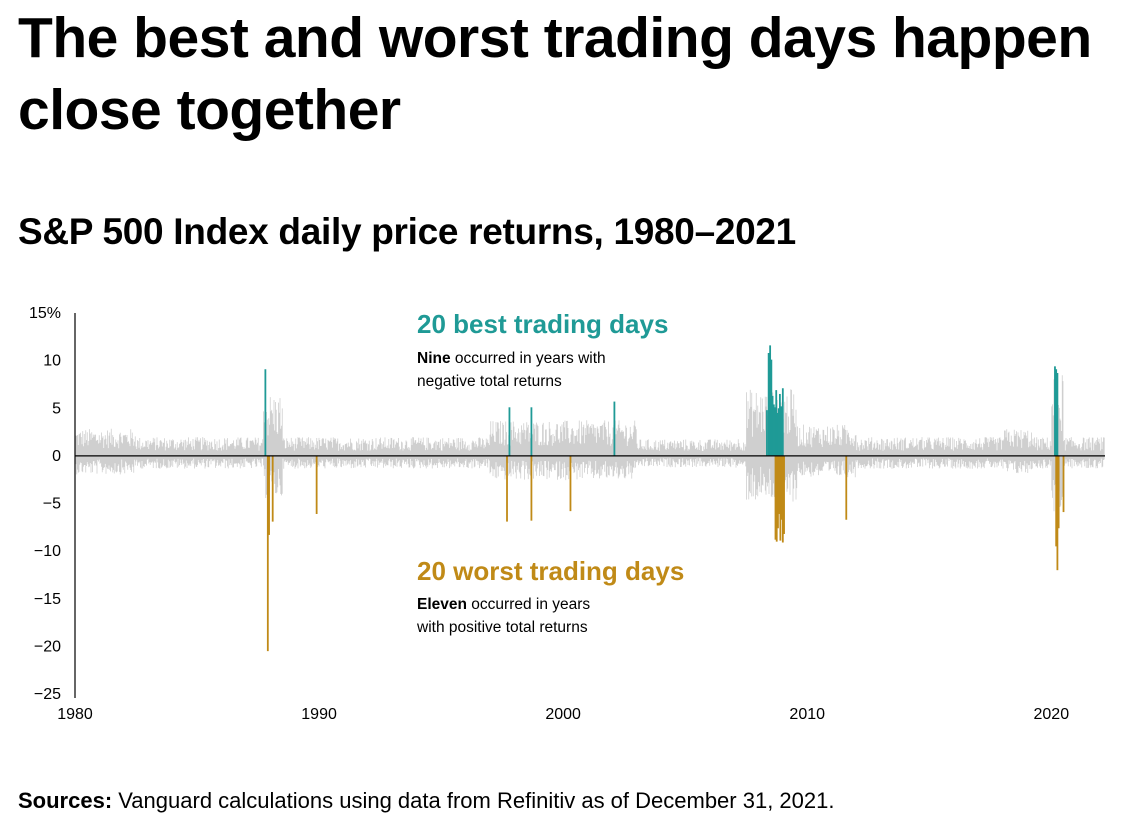  I want to click on worst-days-annotation-bold: Eleven, so click(442, 604).